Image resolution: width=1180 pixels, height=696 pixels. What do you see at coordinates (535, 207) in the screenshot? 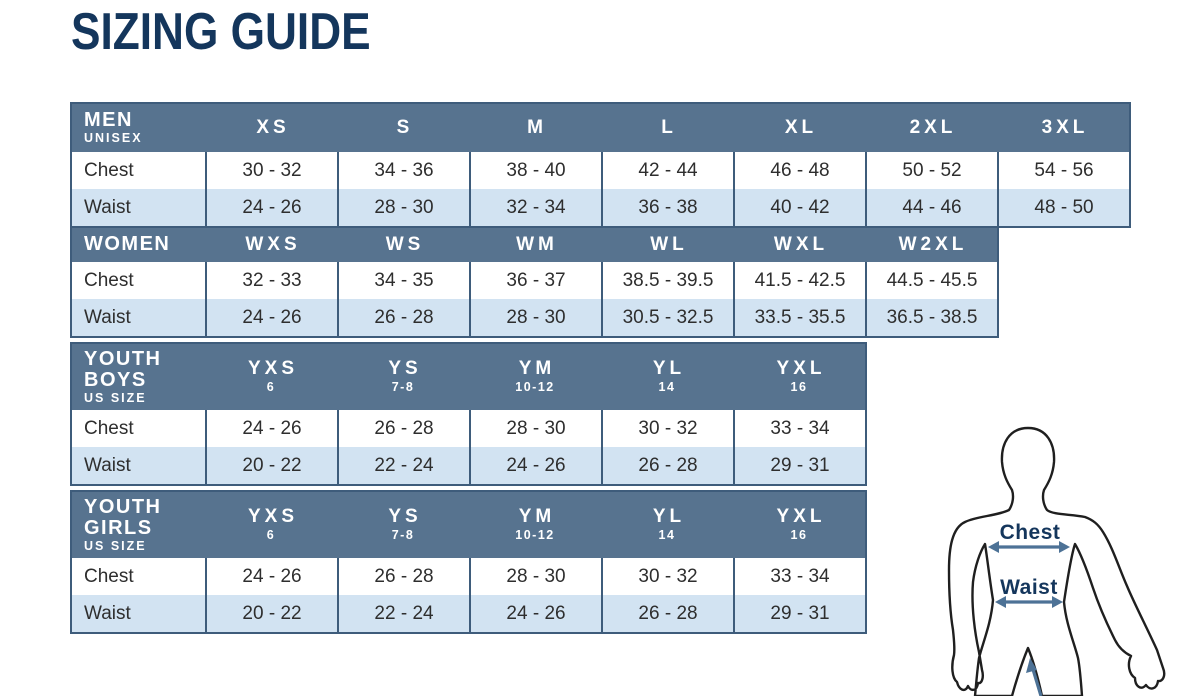
I see `waist-value: 32 - 34` at bounding box center [535, 207].